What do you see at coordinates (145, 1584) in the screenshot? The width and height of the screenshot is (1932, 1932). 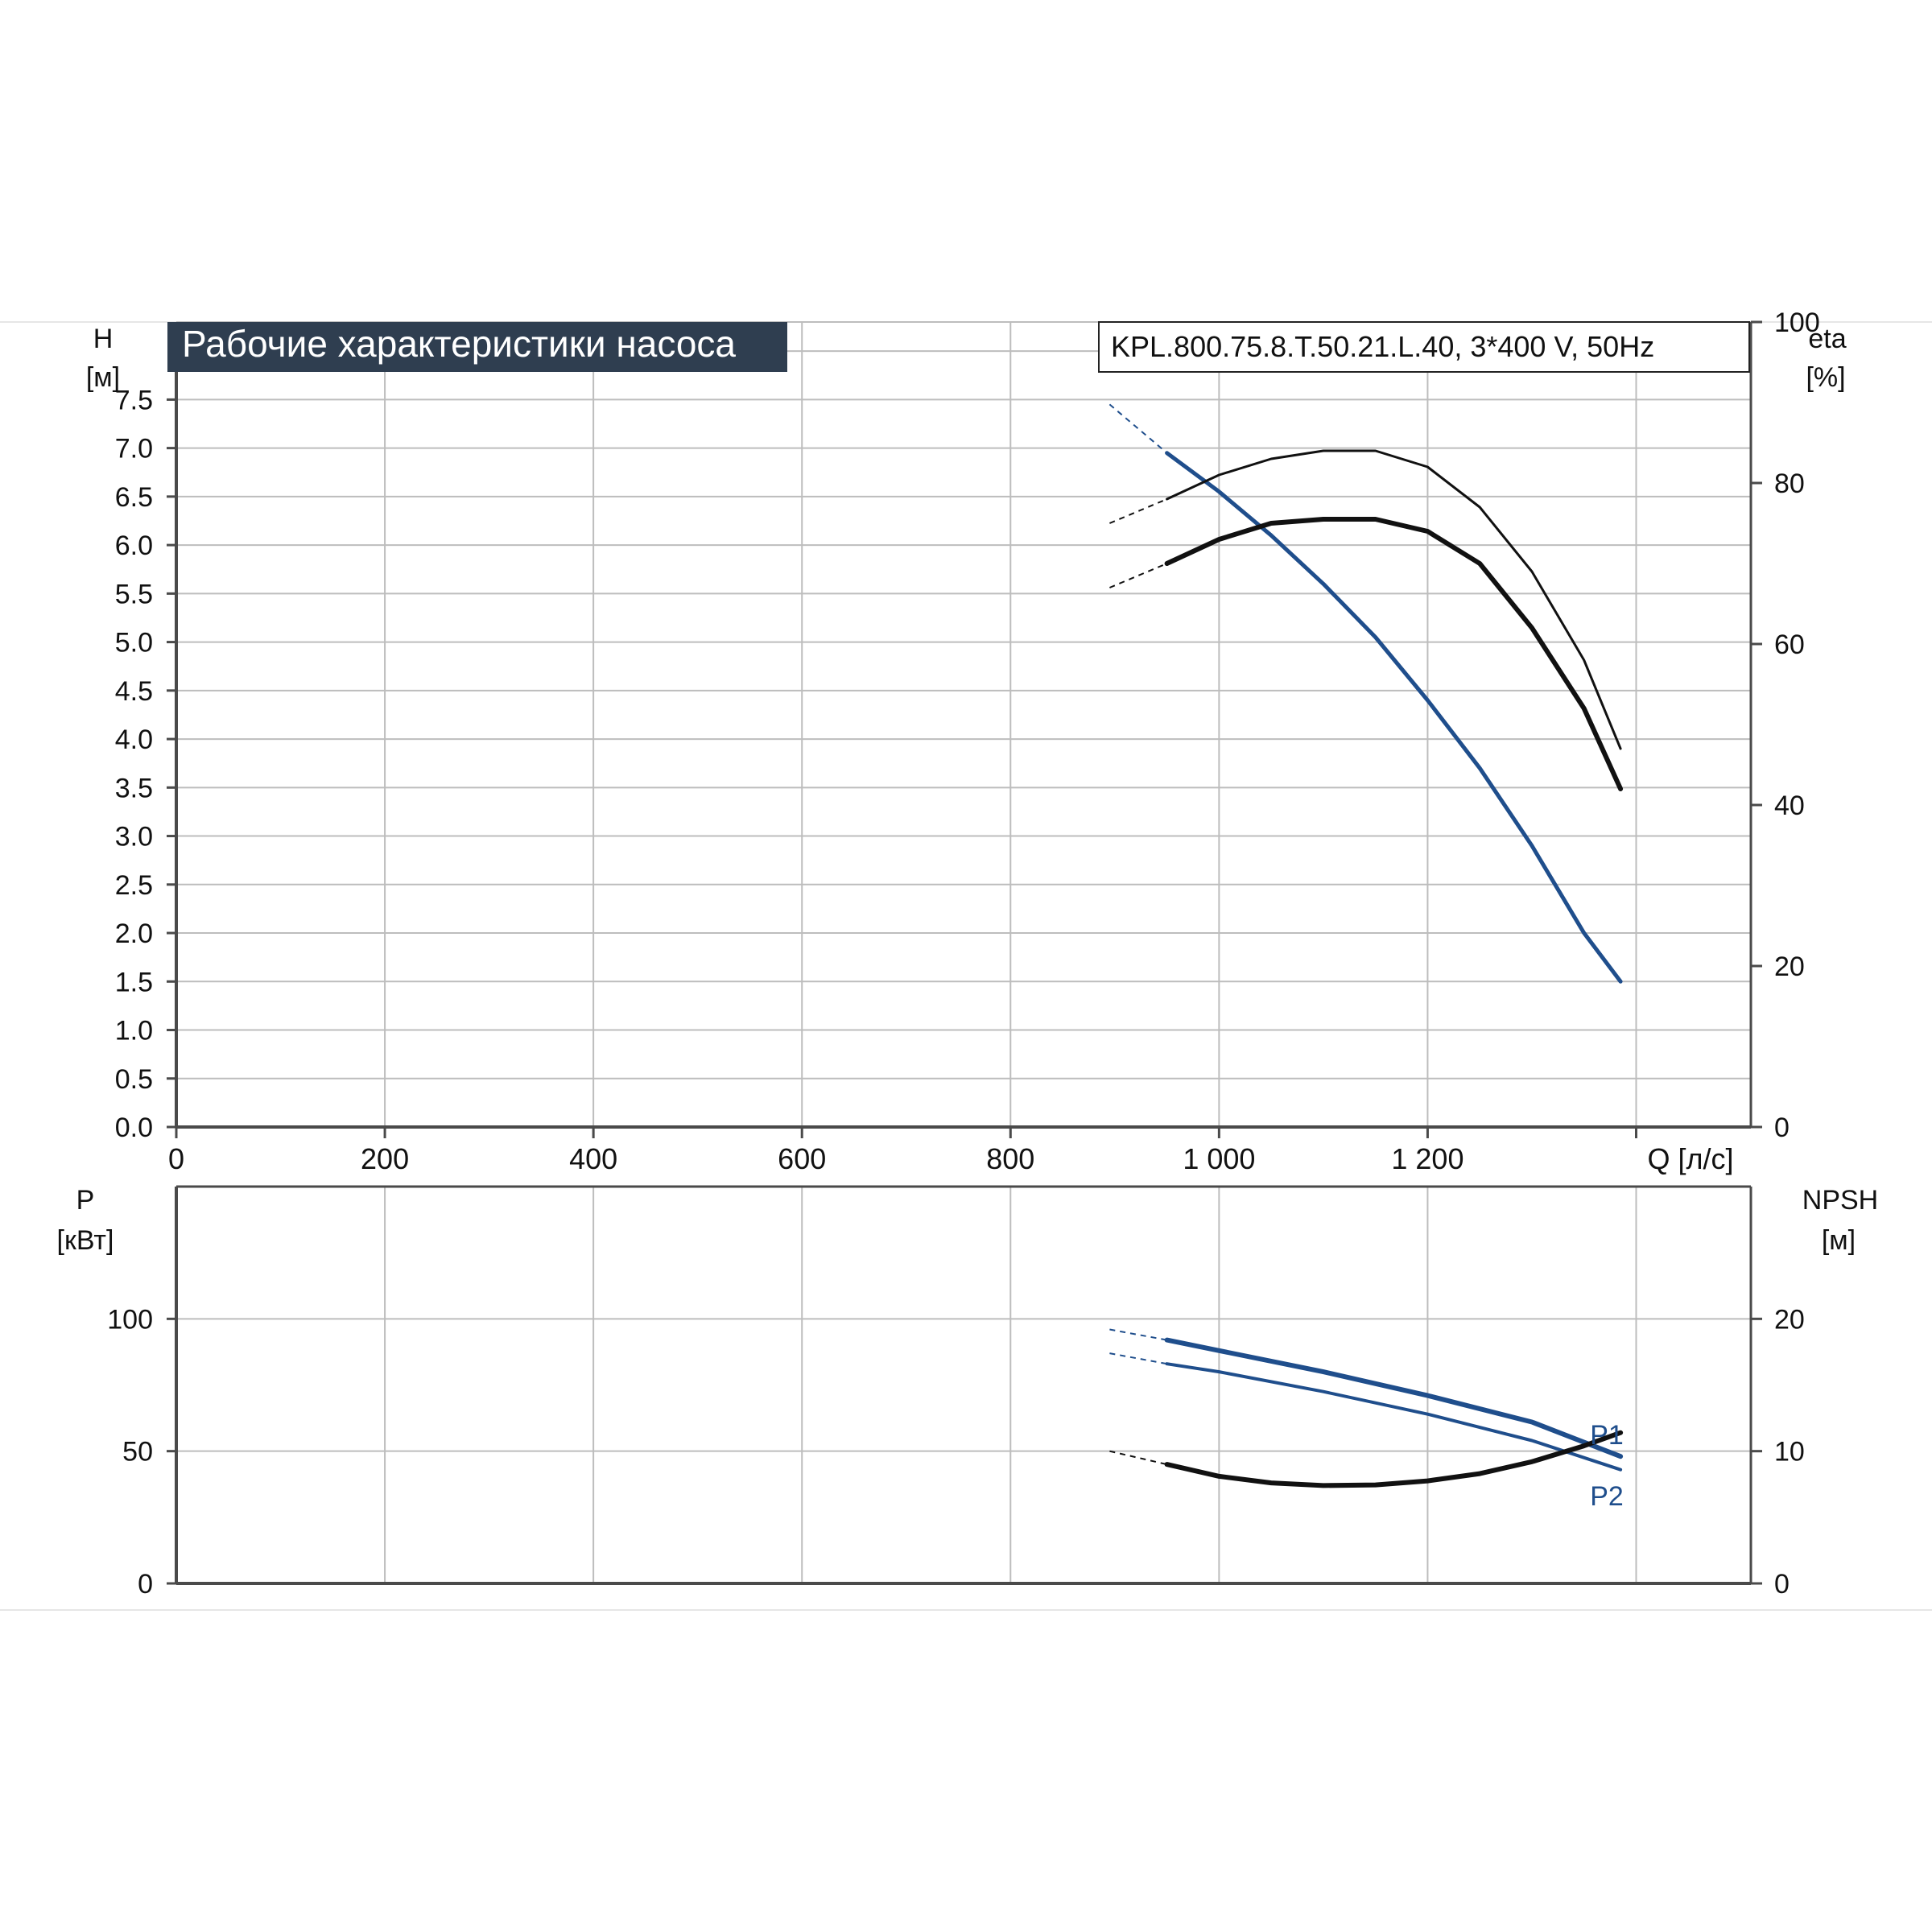 I see `p-tick-label: 0` at bounding box center [145, 1584].